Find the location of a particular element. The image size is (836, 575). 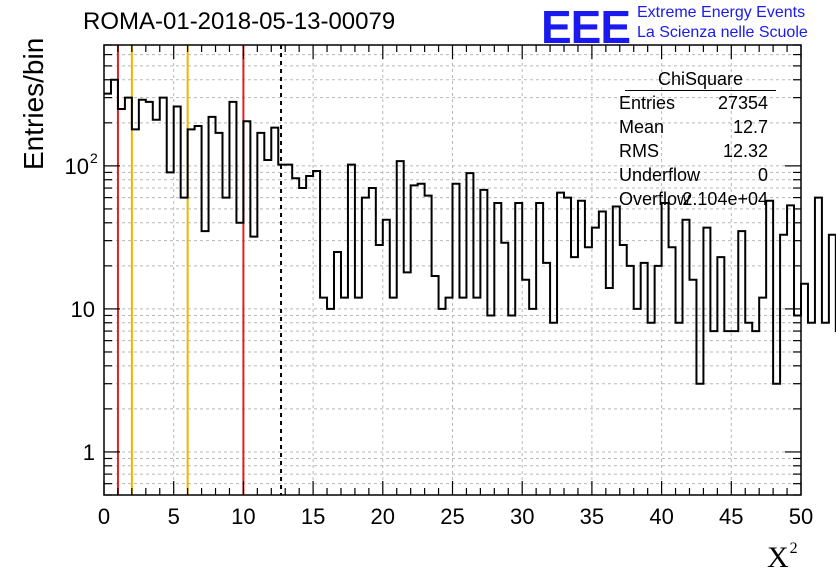

stats-value: 2.104e+04 is located at coordinates (725, 199).